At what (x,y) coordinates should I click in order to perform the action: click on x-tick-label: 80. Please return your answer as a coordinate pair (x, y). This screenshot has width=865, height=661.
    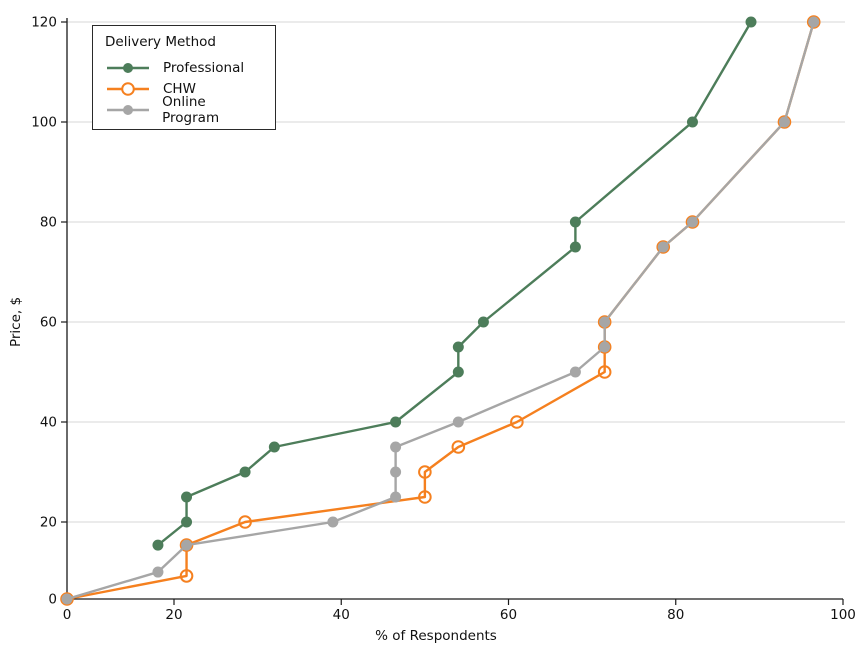
    Looking at the image, I should click on (675, 615).